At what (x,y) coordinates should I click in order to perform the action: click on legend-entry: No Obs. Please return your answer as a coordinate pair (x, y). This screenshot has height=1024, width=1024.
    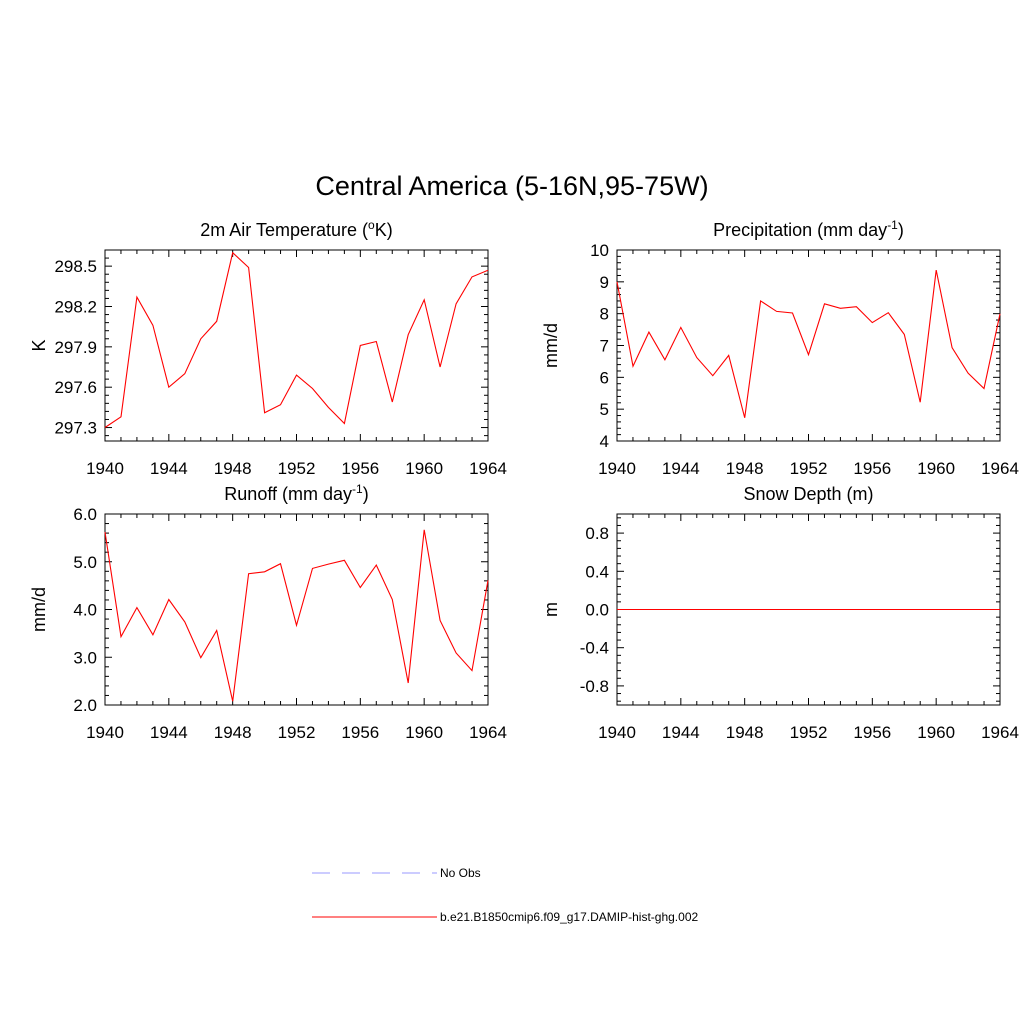
    Looking at the image, I should click on (396, 873).